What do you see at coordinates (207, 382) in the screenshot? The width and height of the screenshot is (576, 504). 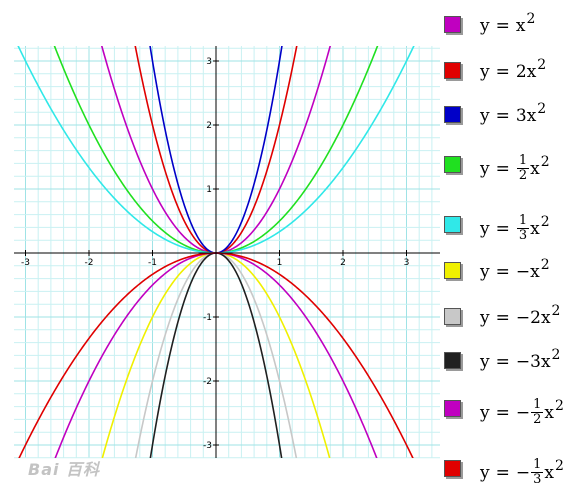 I see `y-tick-label: -2` at bounding box center [207, 382].